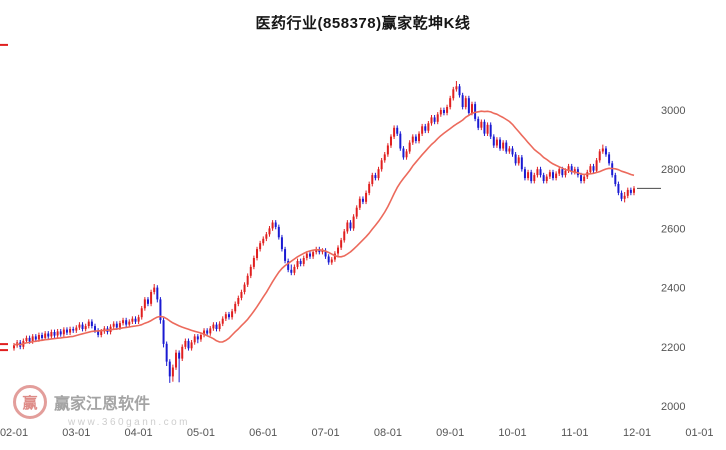  What do you see at coordinates (129, 422) in the screenshot?
I see `watermark-url: www.360gann.com` at bounding box center [129, 422].